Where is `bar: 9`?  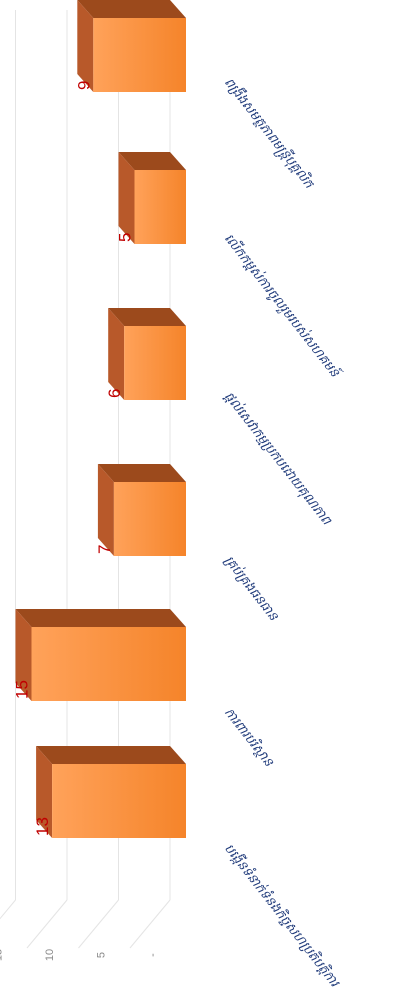 bar: 9 is located at coordinates (130, 46).